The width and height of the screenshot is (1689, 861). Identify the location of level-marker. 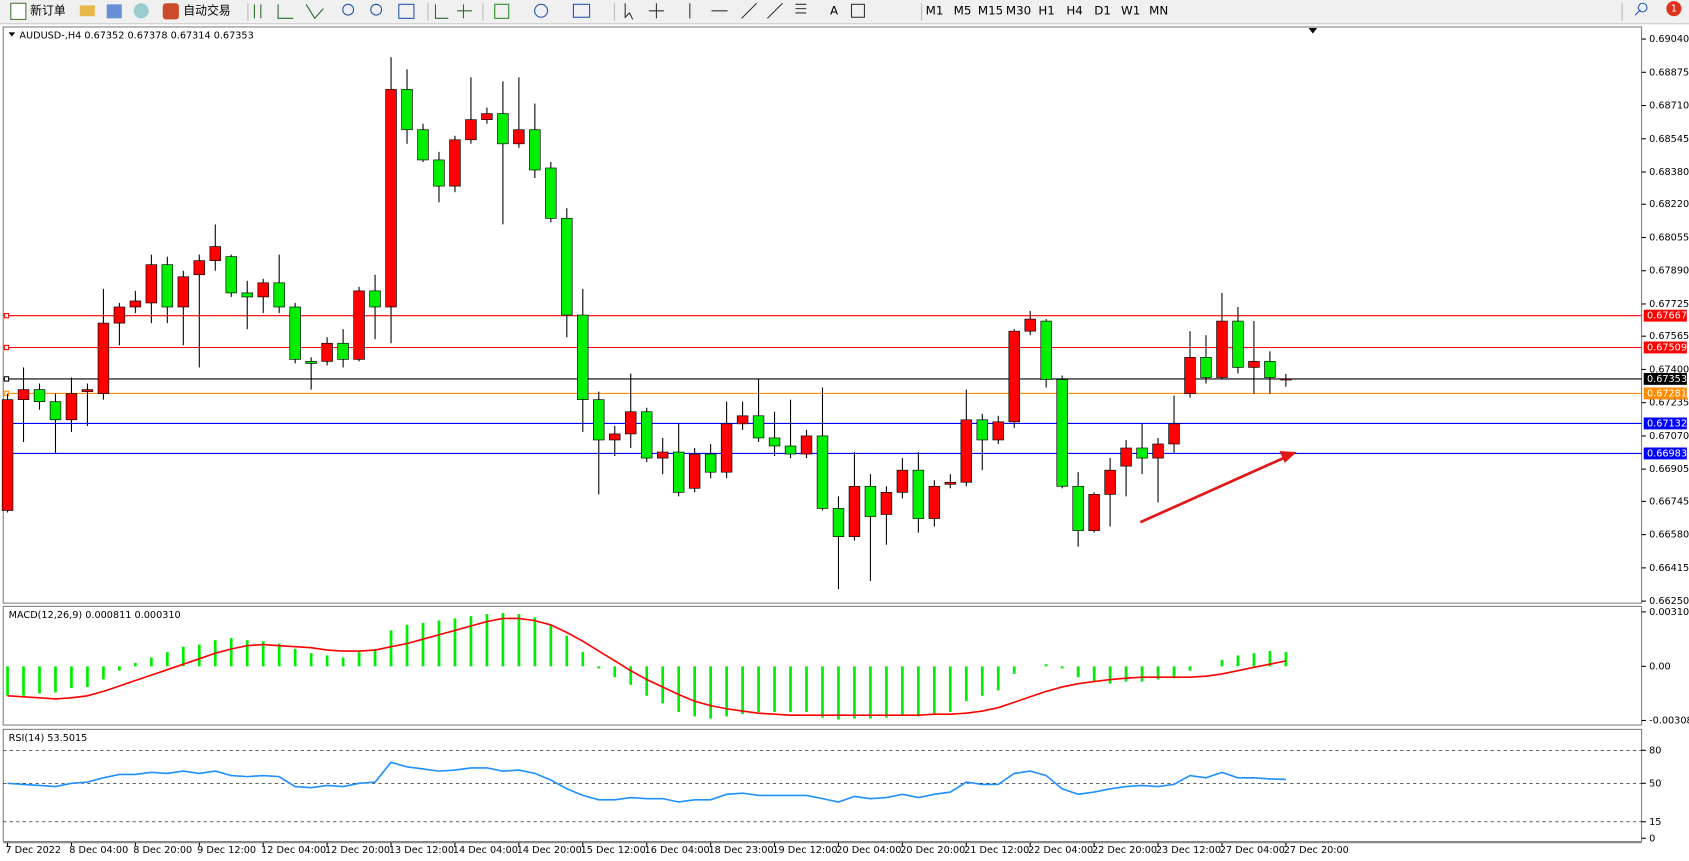
(6, 379).